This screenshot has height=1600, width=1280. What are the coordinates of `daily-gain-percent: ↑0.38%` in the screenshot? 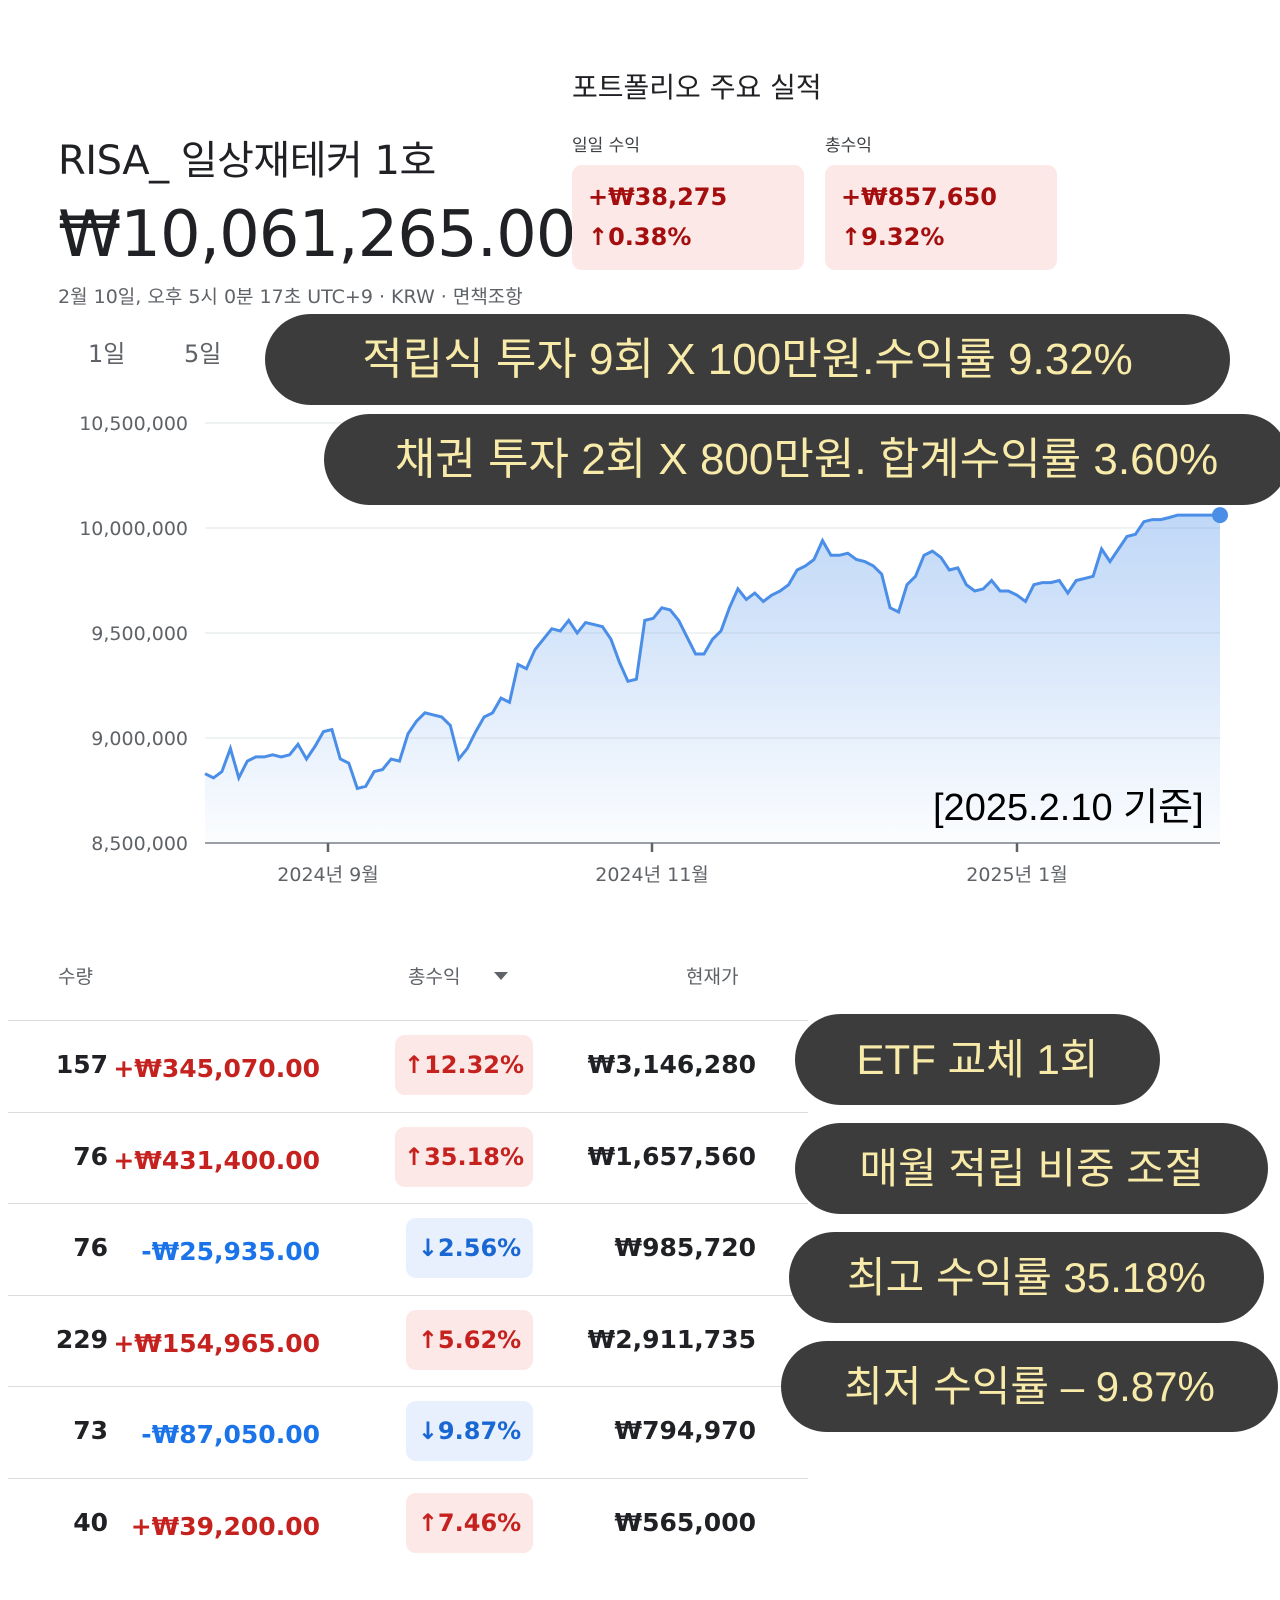 It's located at (640, 237).